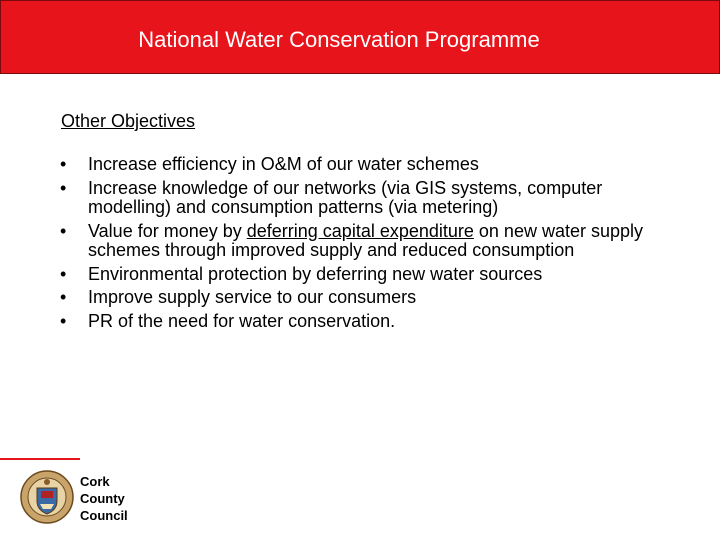 The width and height of the screenshot is (720, 540). What do you see at coordinates (40, 459) in the screenshot?
I see `footer-divider` at bounding box center [40, 459].